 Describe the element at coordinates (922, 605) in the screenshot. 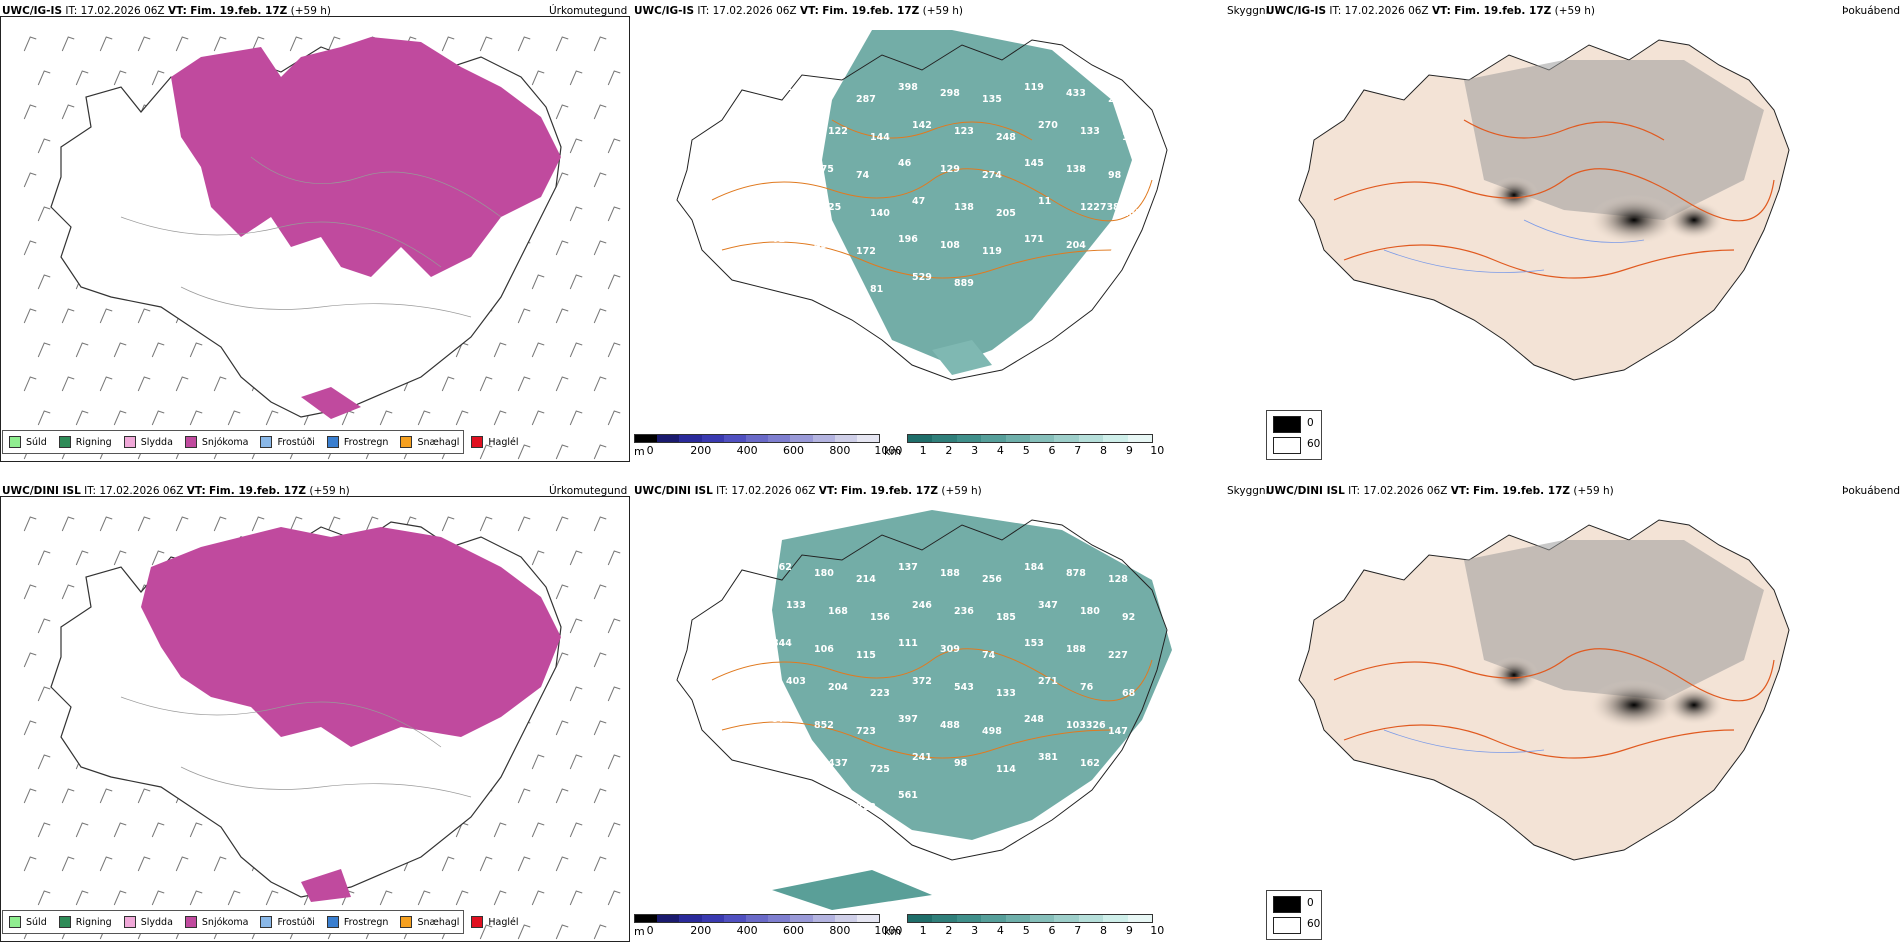

I see `visibility-value: 246` at that location.